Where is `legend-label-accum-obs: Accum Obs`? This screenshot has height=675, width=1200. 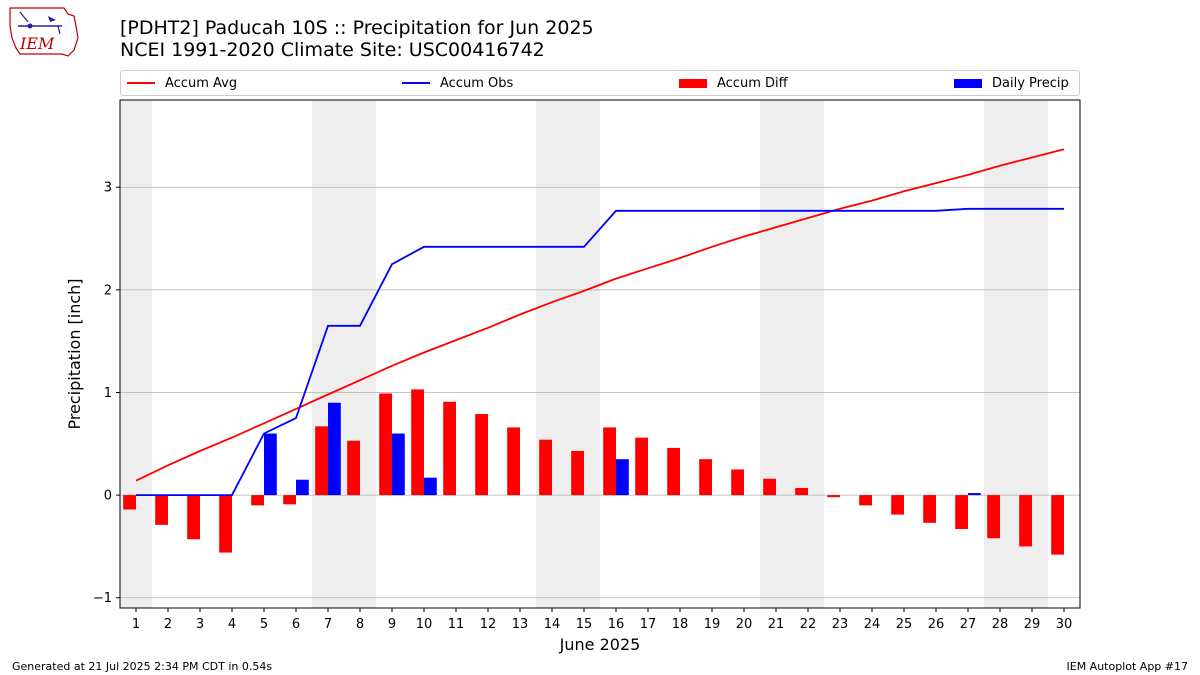
legend-label-accum-obs: Accum Obs is located at coordinates (477, 83).